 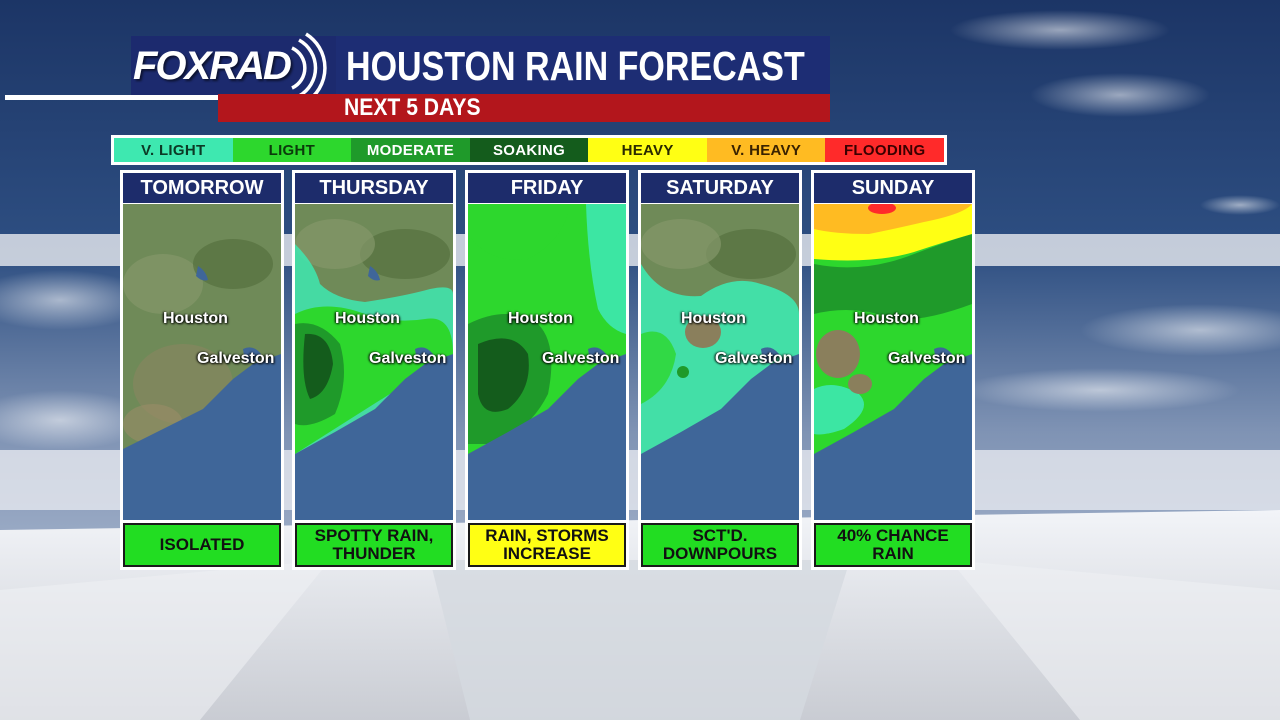 I want to click on legend-item-v-light: V. LIGHT, so click(x=173, y=150).